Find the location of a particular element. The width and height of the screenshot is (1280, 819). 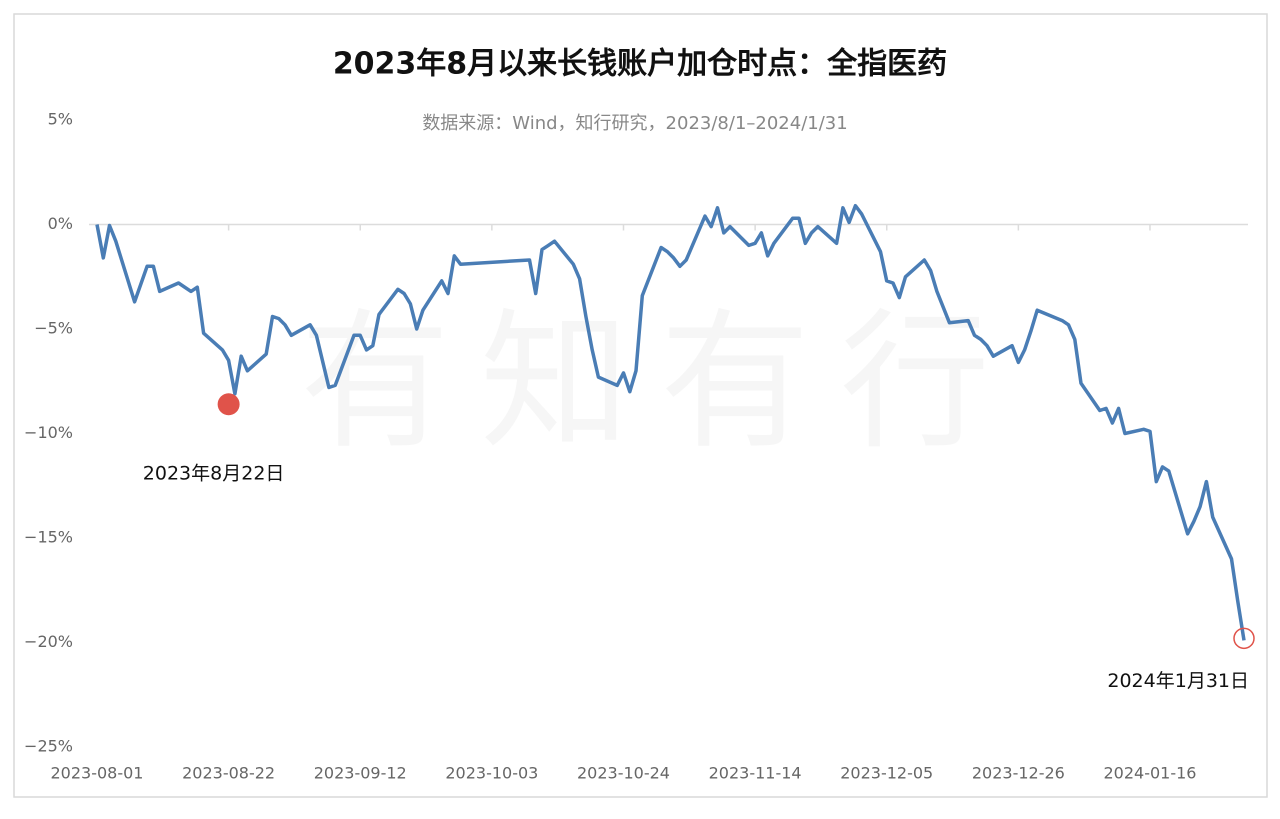

x-tick-label: 2023-08-22 is located at coordinates (228, 773).